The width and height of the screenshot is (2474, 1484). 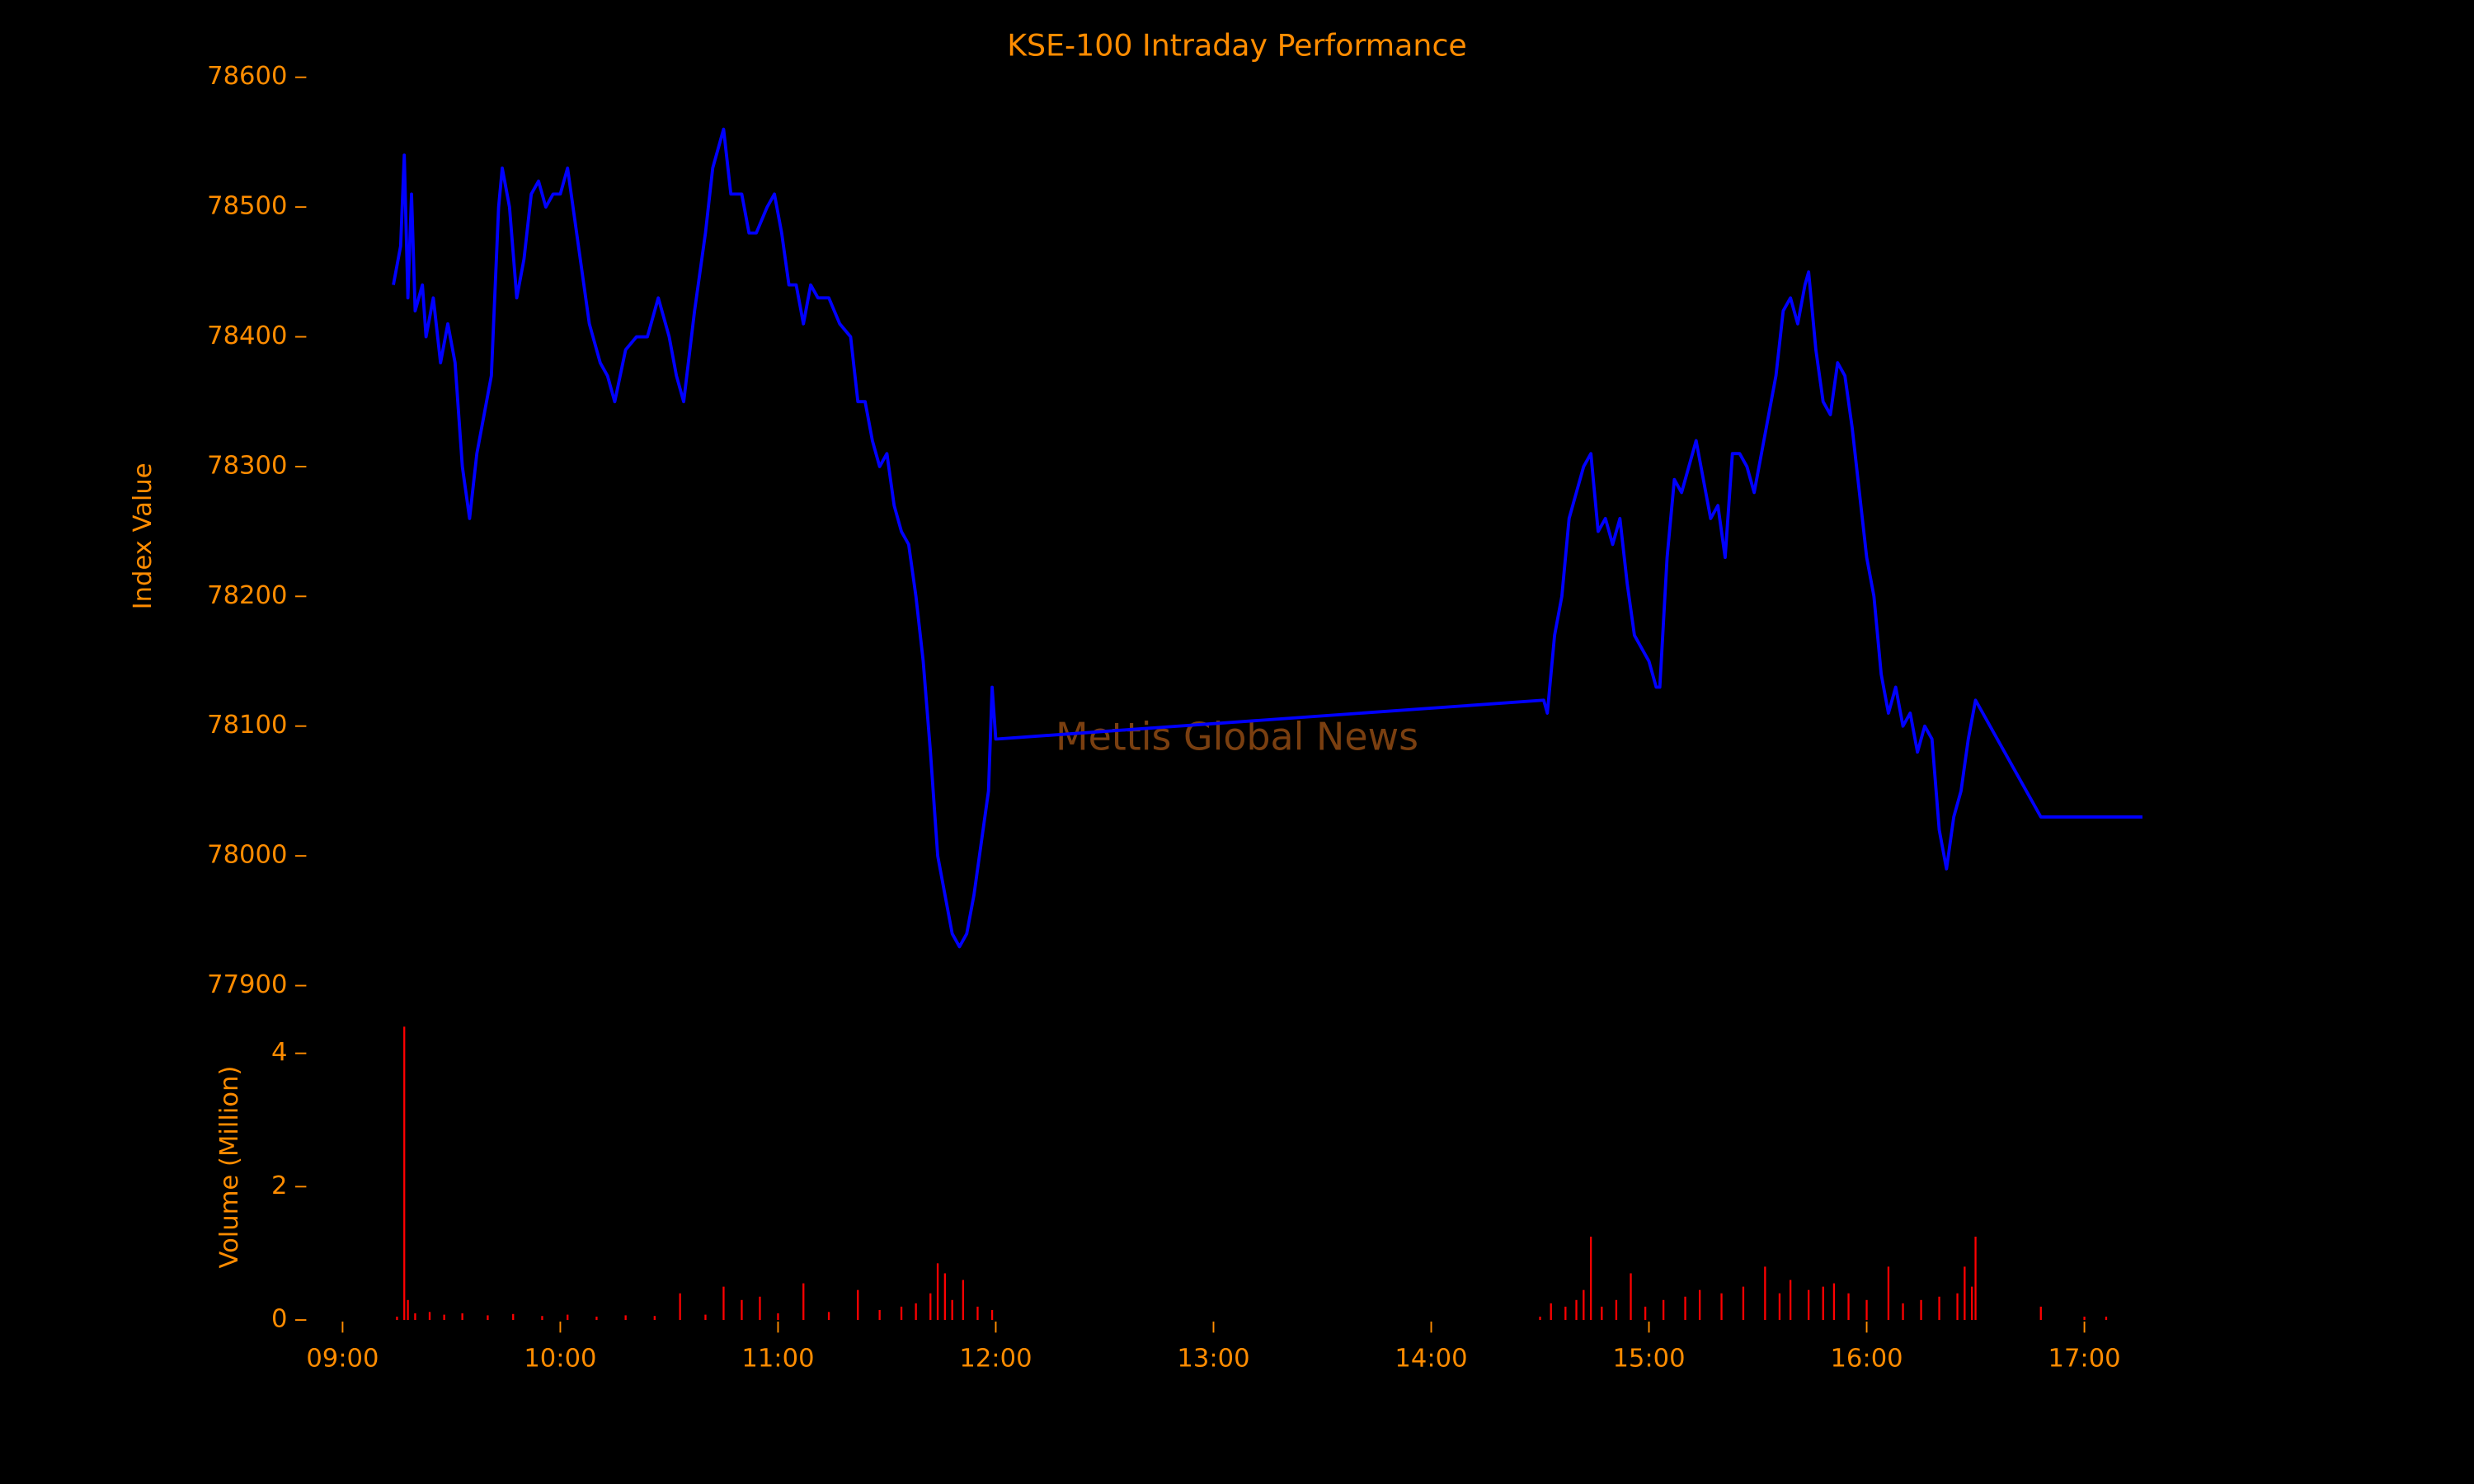 What do you see at coordinates (1213, 1358) in the screenshot?
I see `x-tick-label: 13:00` at bounding box center [1213, 1358].